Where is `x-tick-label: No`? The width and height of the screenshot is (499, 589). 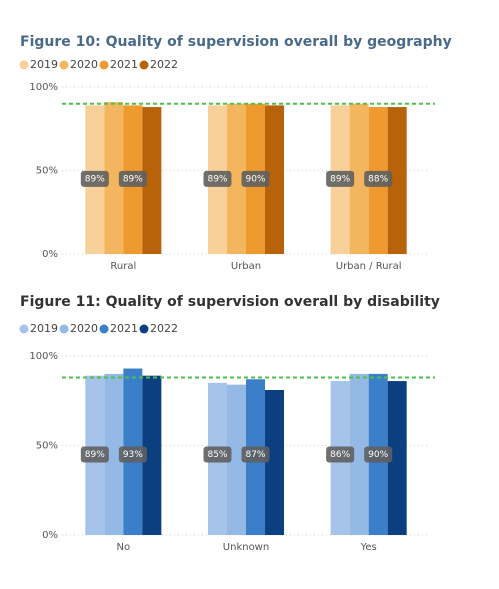 x-tick-label: No is located at coordinates (124, 547).